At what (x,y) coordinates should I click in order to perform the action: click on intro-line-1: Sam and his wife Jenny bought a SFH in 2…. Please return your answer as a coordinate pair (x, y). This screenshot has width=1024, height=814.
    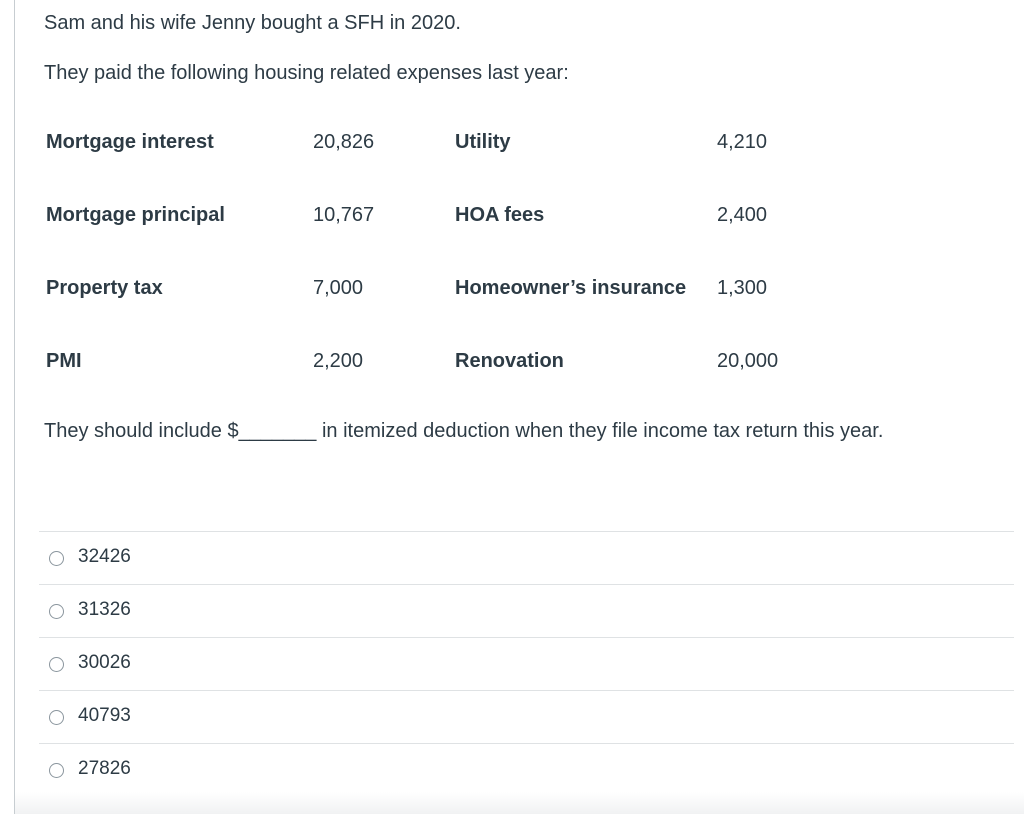
    Looking at the image, I should click on (252, 23).